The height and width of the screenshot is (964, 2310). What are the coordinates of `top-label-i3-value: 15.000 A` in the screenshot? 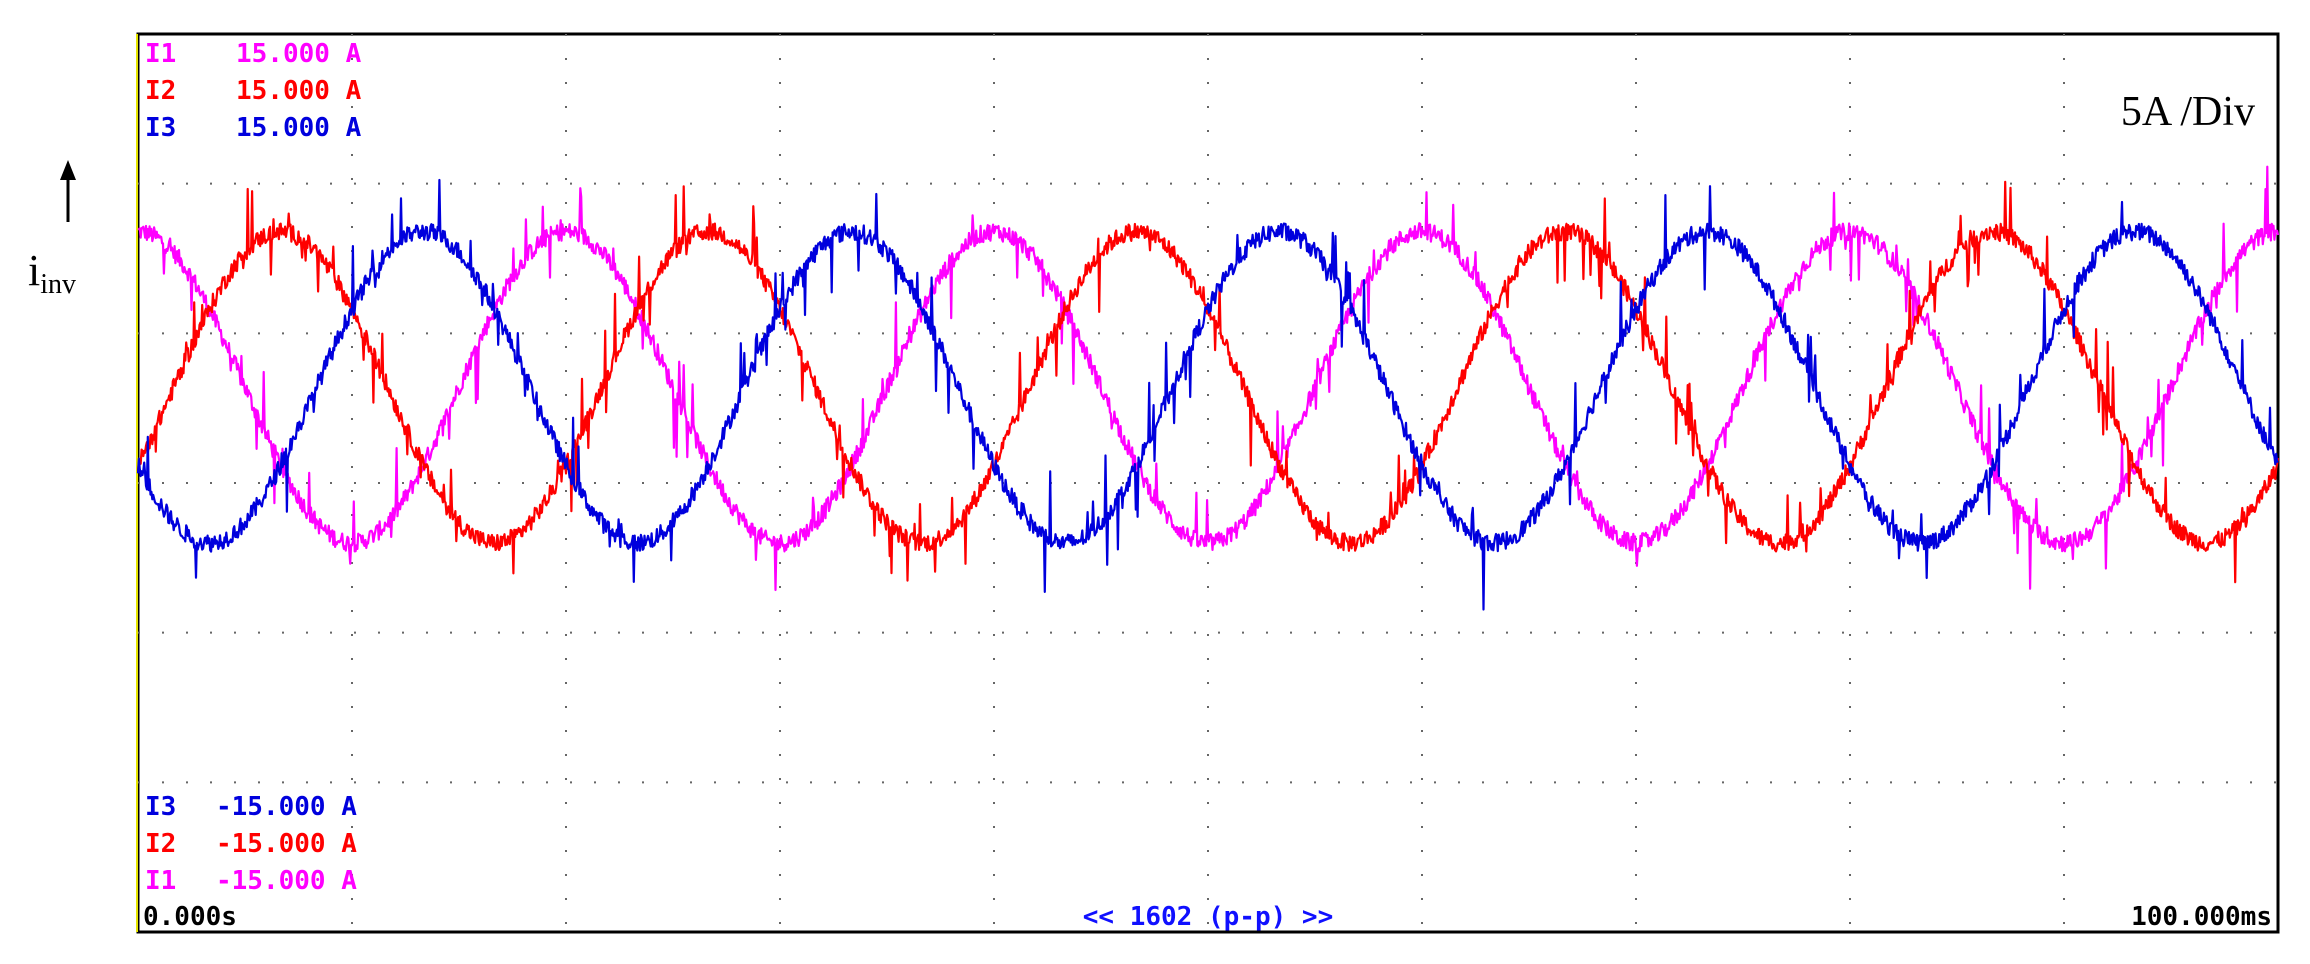 It's located at (299, 128).